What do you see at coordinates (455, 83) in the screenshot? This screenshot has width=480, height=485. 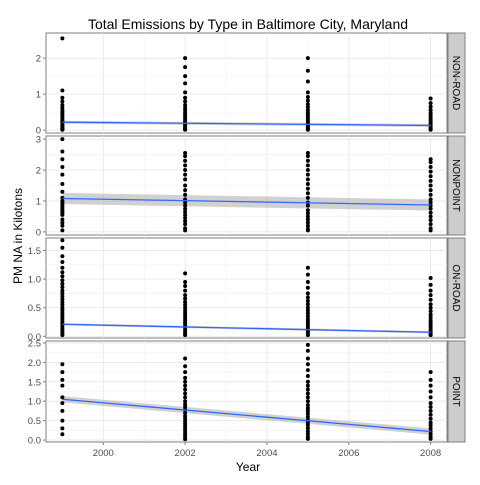 I see `facet-strip-label: NON-ROAD` at bounding box center [455, 83].